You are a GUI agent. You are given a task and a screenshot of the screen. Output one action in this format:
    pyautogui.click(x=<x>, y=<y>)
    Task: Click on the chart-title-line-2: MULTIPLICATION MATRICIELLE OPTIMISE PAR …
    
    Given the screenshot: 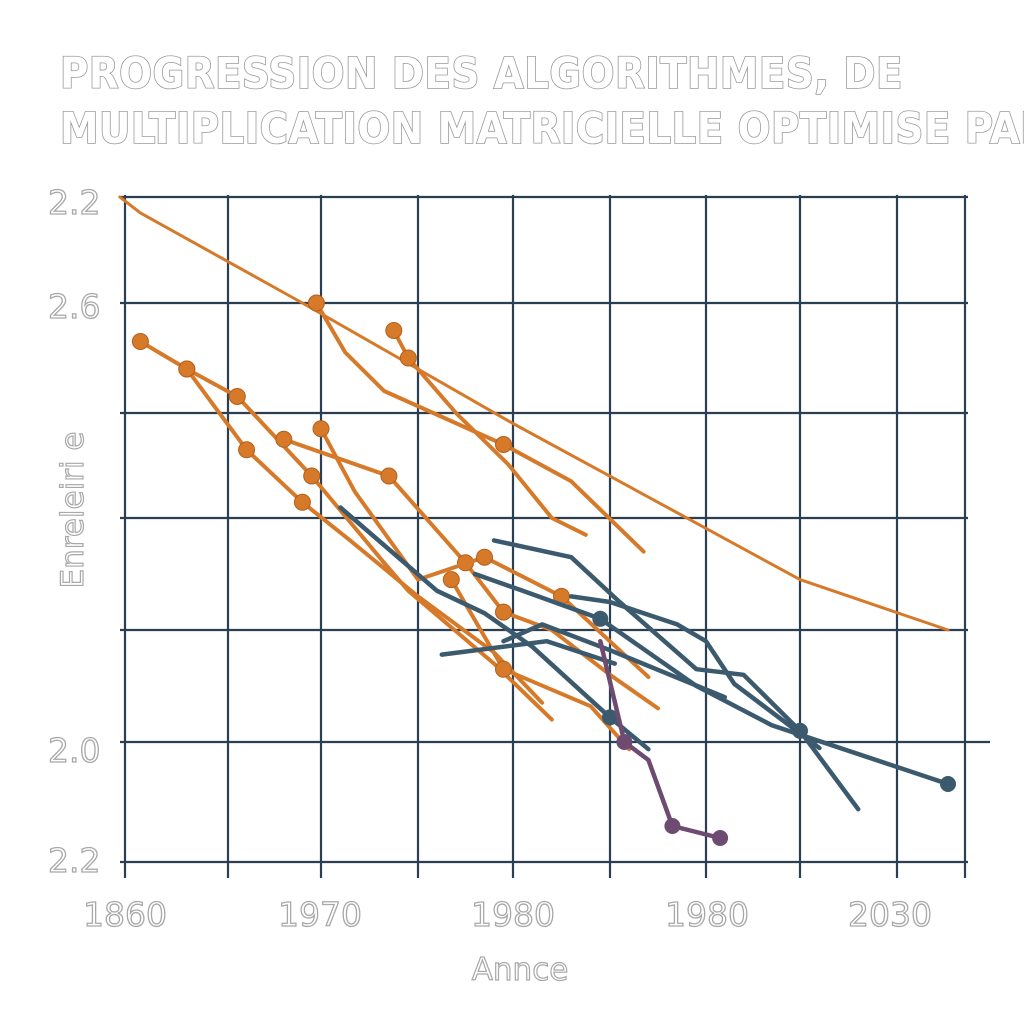 What is the action you would take?
    pyautogui.click(x=542, y=129)
    